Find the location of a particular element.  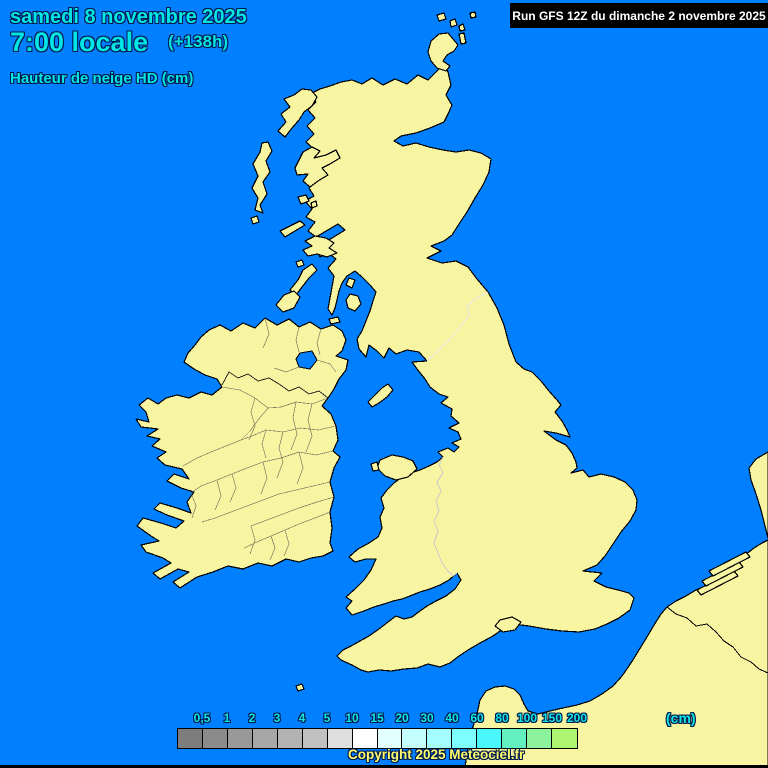

legend-tick: 40 is located at coordinates (452, 718).